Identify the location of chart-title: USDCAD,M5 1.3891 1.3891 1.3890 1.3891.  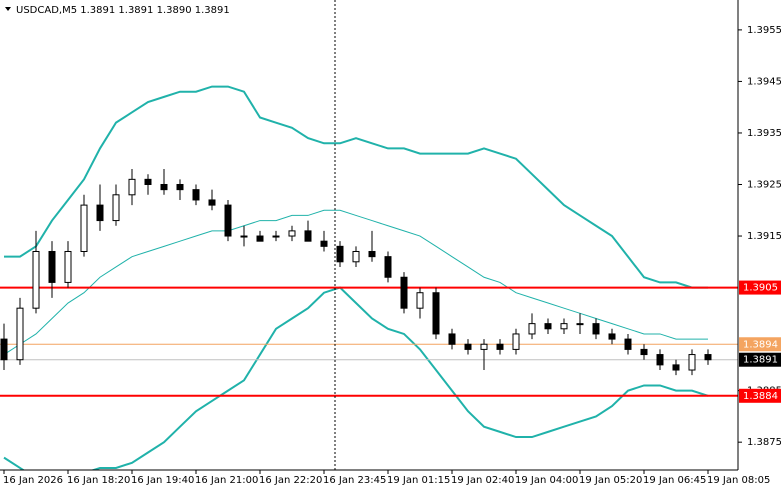
(123, 10).